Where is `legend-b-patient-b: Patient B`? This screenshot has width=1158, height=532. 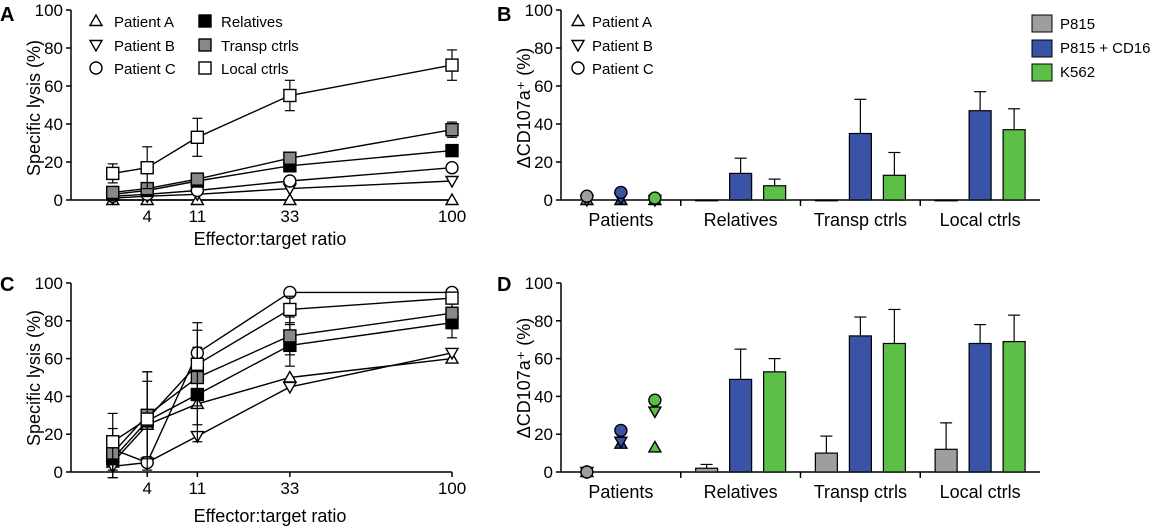 legend-b-patient-b: Patient B is located at coordinates (622, 46).